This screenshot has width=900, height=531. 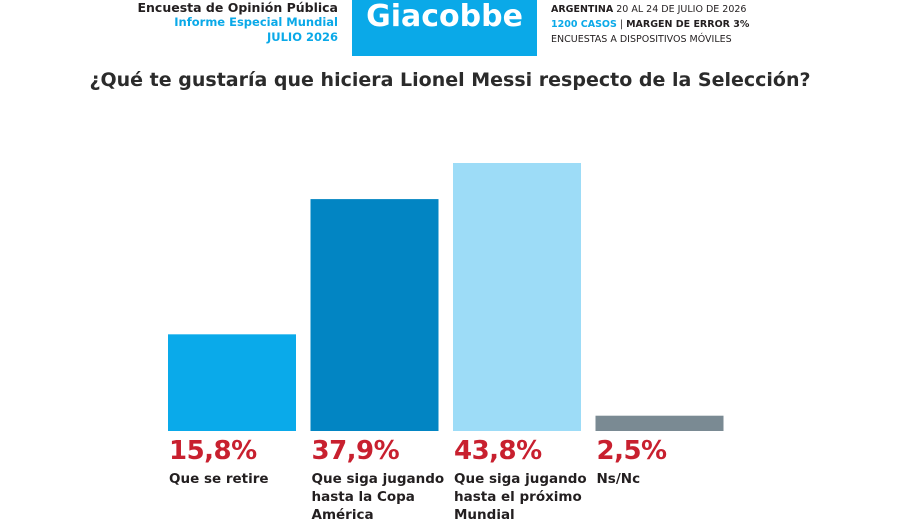 What do you see at coordinates (355, 451) in the screenshot?
I see `value-label: 37,9%` at bounding box center [355, 451].